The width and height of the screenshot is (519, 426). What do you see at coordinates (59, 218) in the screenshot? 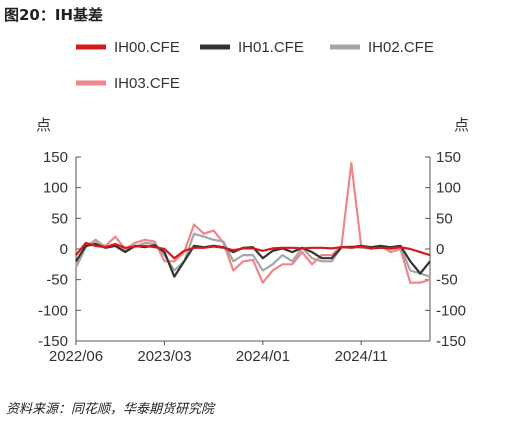
I see `y-tick-label-left: 50` at bounding box center [59, 218].